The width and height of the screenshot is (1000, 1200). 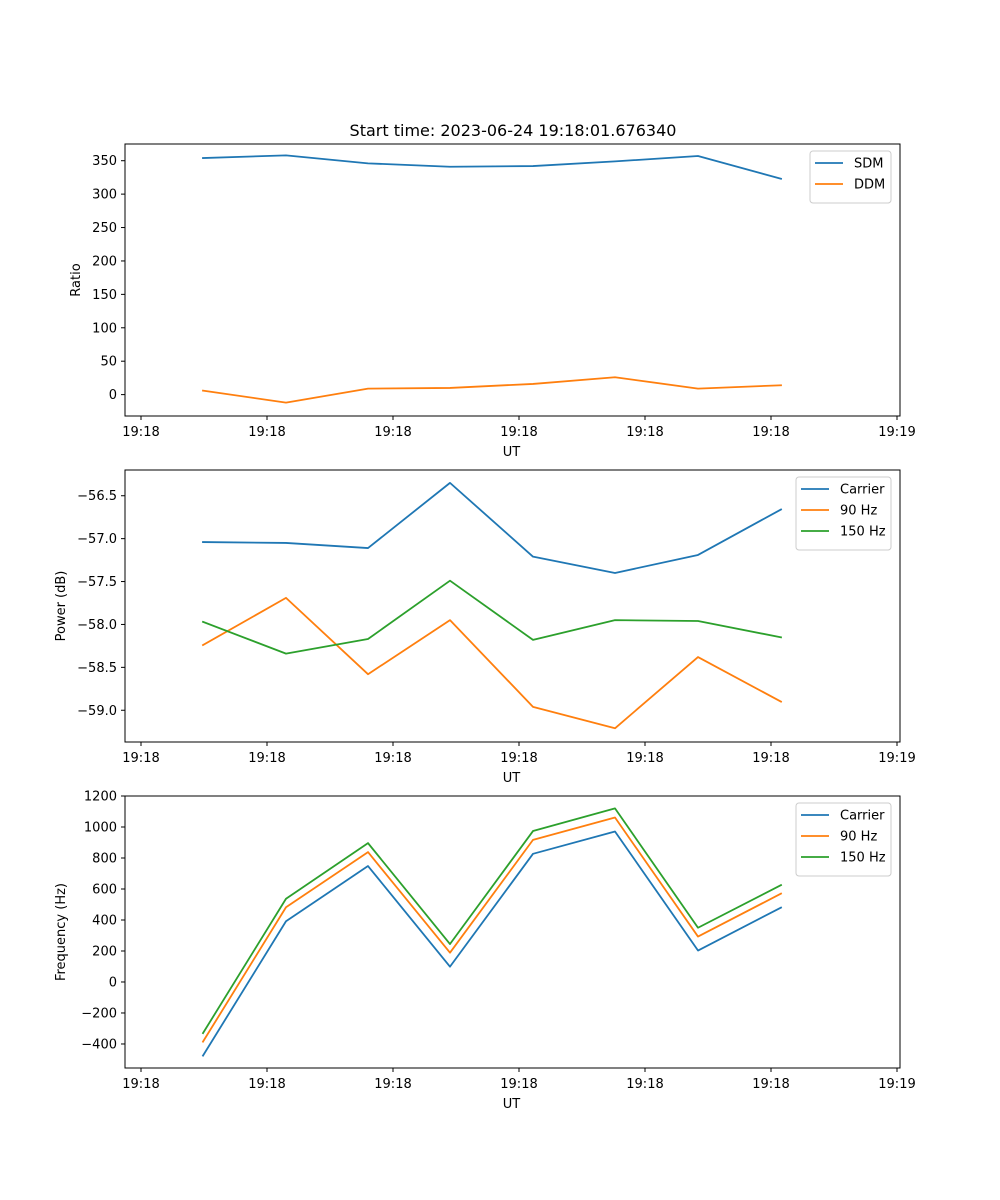 What do you see at coordinates (104, 161) in the screenshot?
I see `y-tick-label: 350` at bounding box center [104, 161].